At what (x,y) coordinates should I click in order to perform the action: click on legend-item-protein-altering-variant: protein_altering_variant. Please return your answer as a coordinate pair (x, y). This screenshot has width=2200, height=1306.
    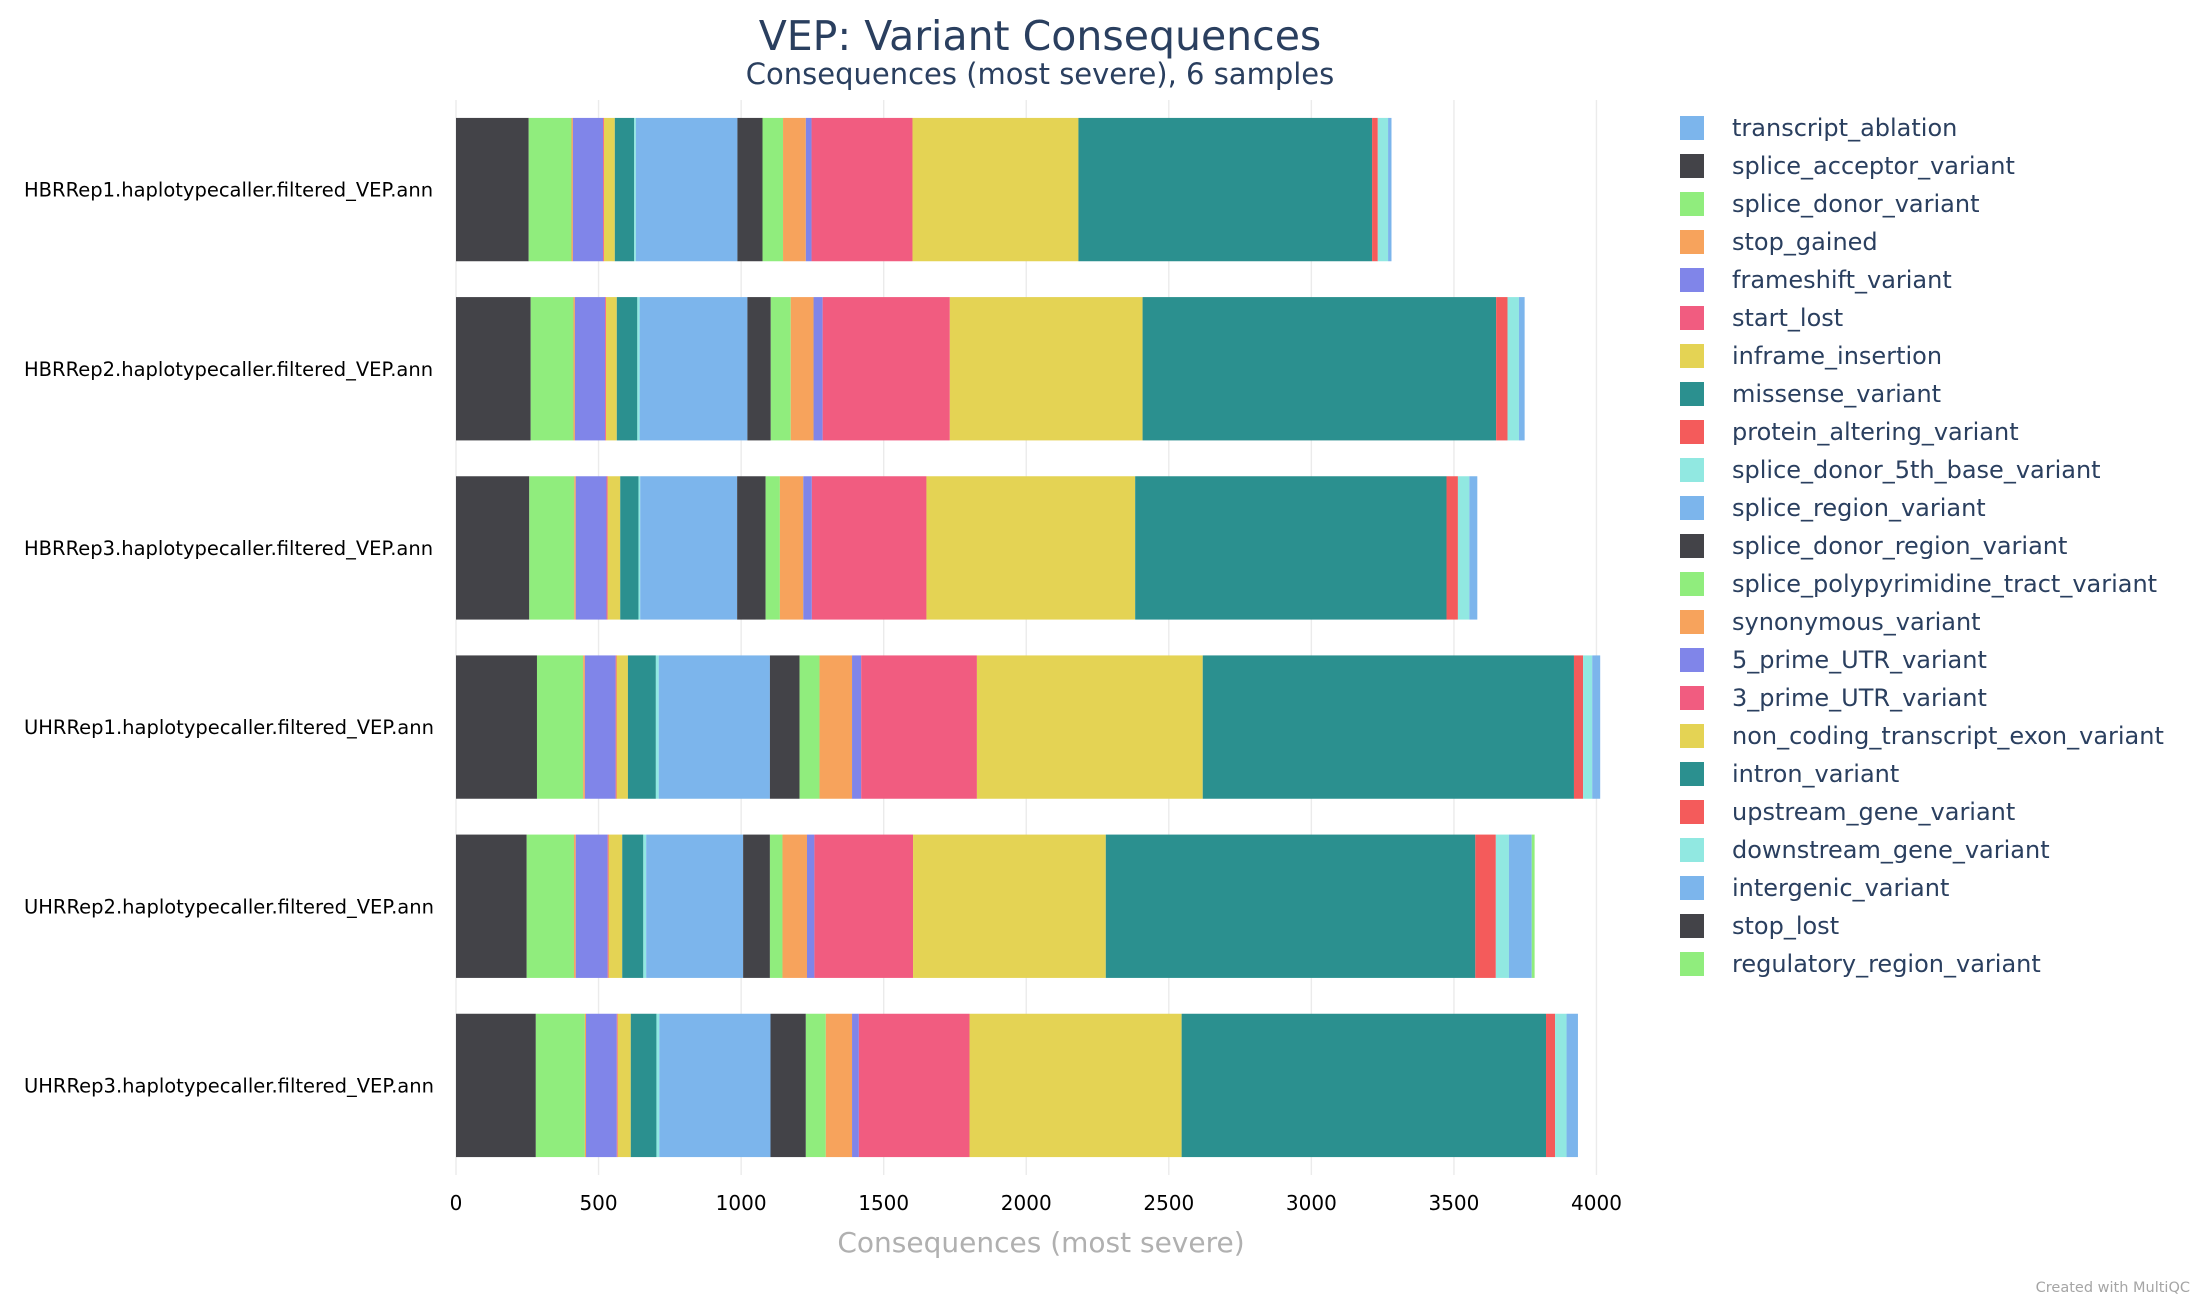
    Looking at the image, I should click on (1849, 432).